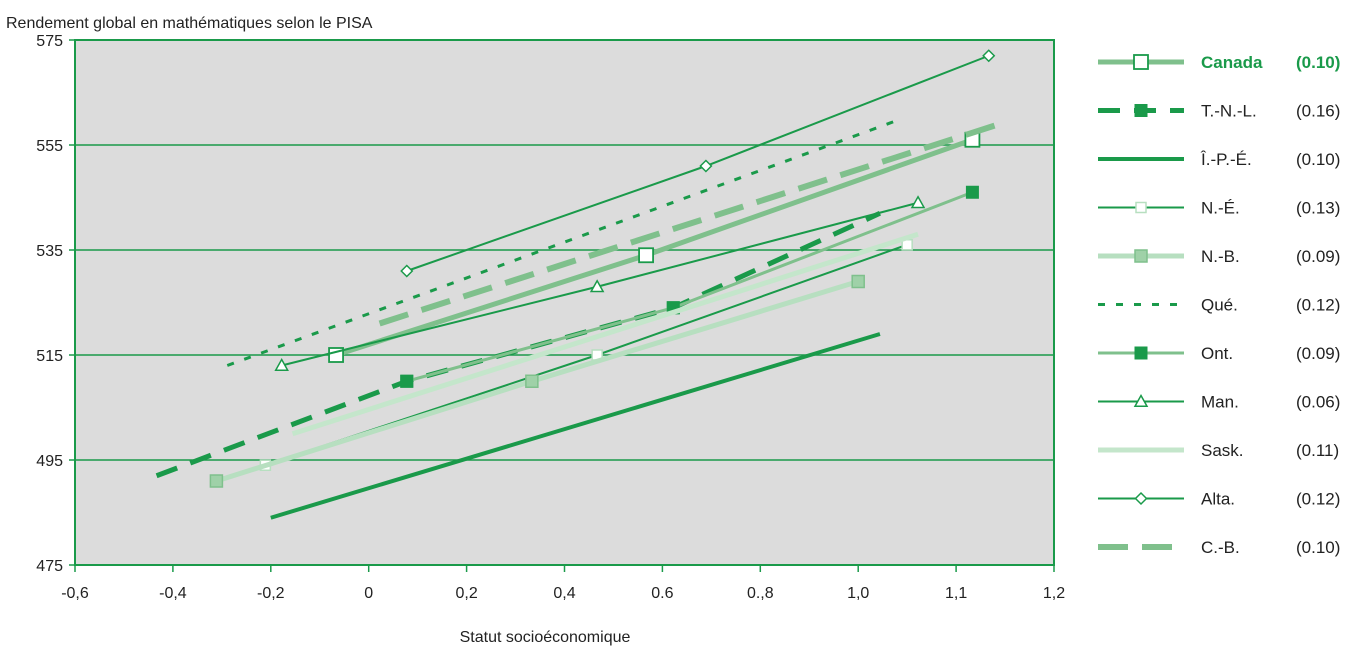 The image size is (1364, 651). I want to click on legend-label: Man., so click(1220, 402).